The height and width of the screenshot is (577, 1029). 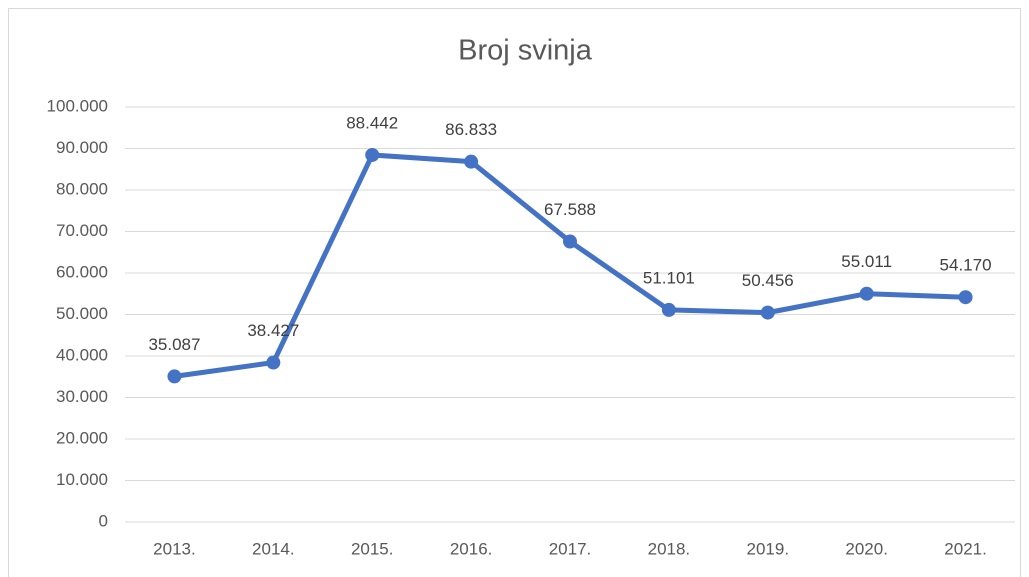 I want to click on chart-title: Broj svinja, so click(x=525, y=51).